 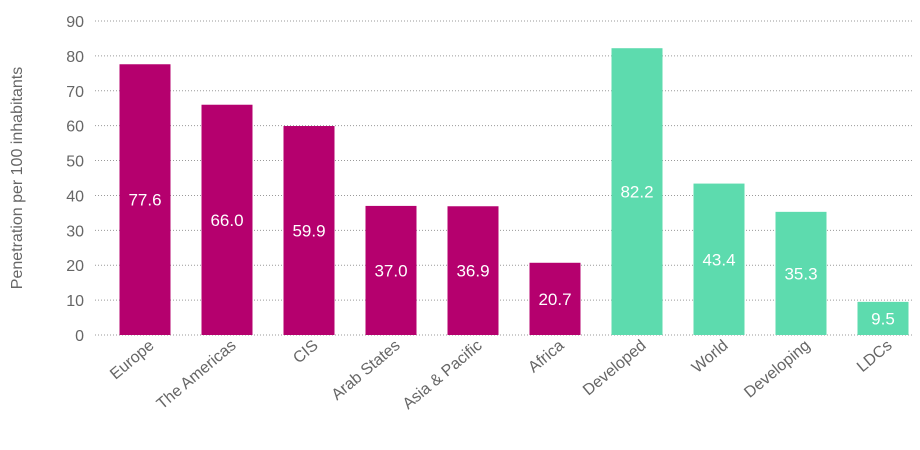 I want to click on bar-world, so click(x=719, y=259).